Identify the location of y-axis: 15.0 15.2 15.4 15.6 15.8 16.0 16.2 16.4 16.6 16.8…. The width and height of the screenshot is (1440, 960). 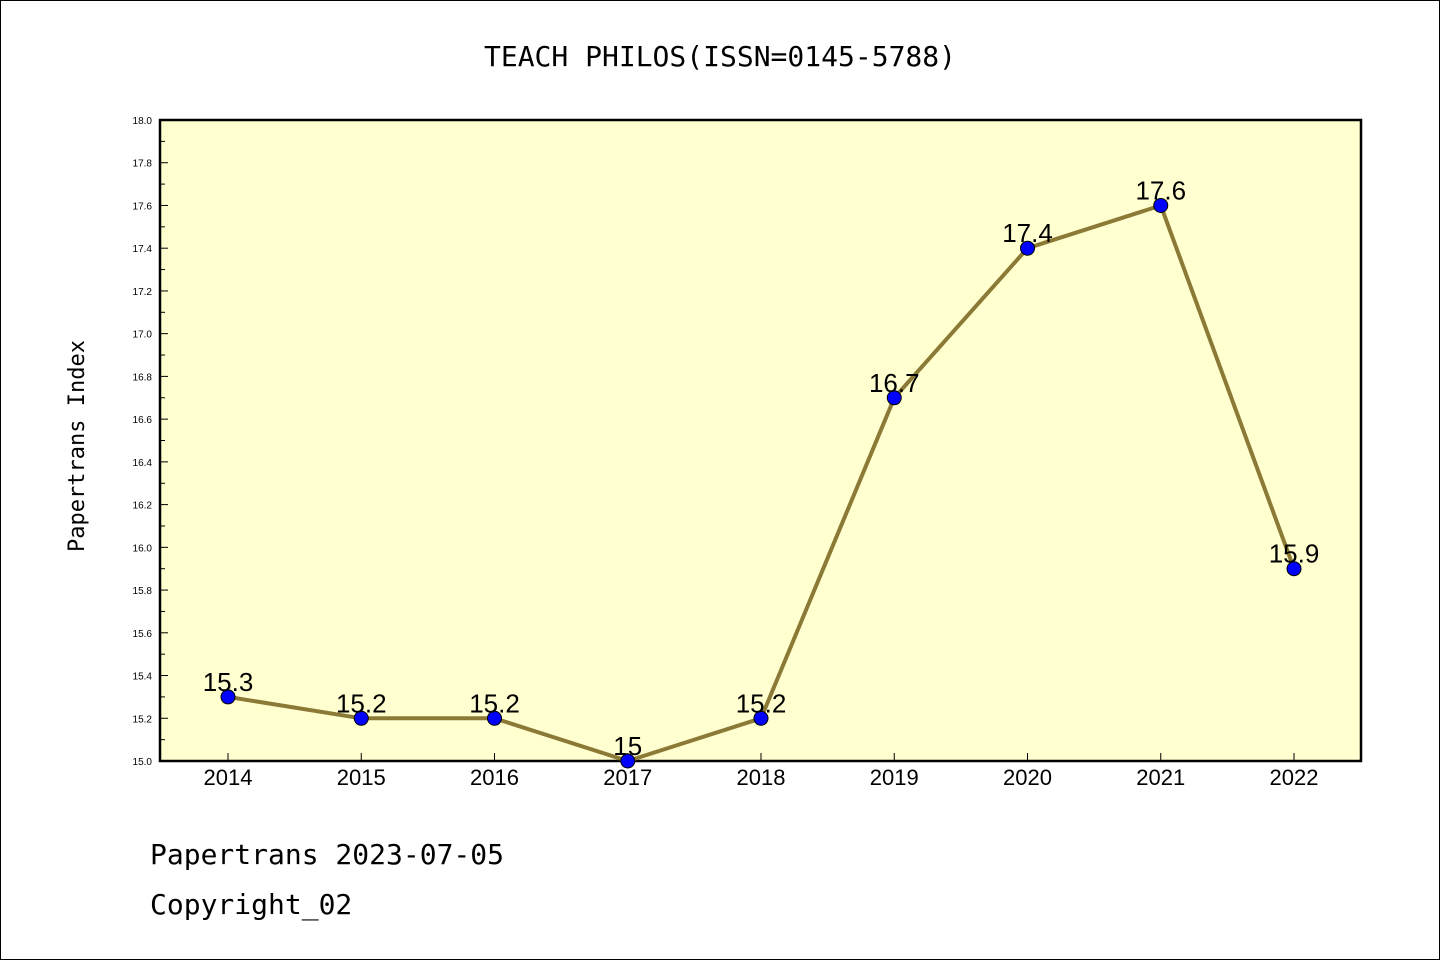
(150, 442).